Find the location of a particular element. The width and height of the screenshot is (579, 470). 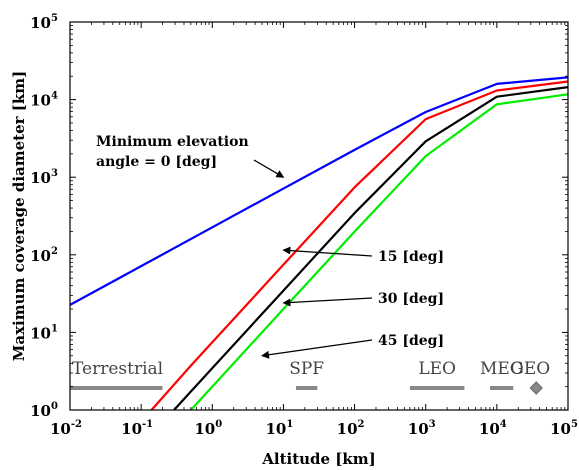

y-tick-label: 102 is located at coordinates (44, 255).